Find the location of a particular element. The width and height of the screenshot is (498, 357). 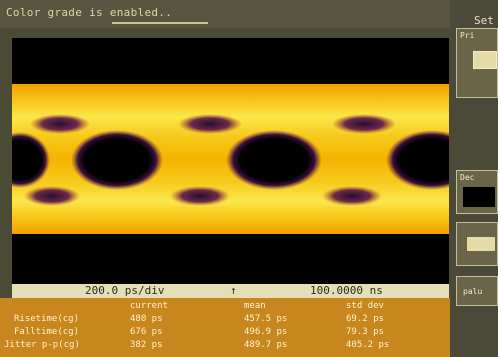

row-current: 382 ps is located at coordinates (146, 345).